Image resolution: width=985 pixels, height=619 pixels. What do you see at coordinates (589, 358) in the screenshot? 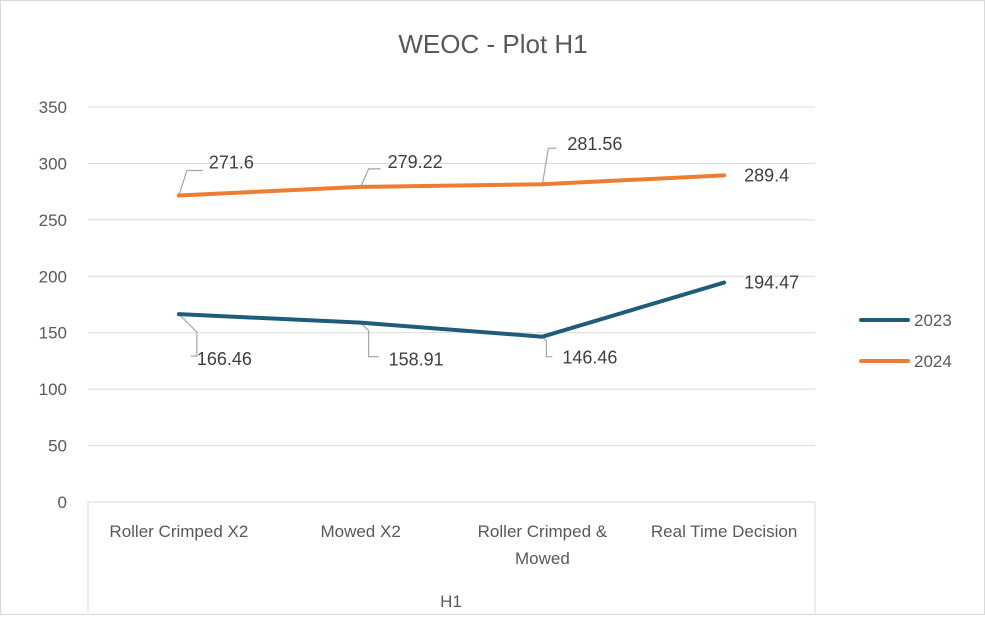
I see `data-label-2023: 146.46` at bounding box center [589, 358].